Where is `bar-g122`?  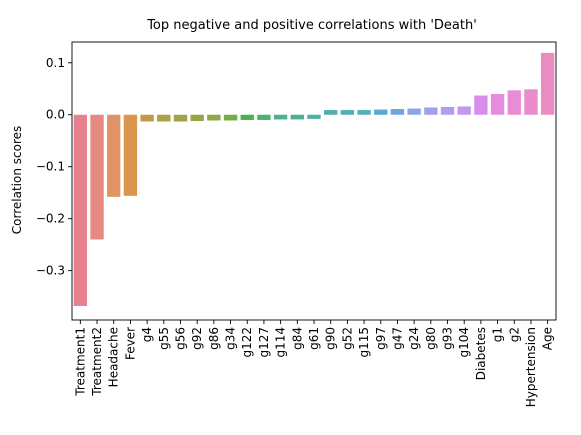 bar-g122 is located at coordinates (247, 117).